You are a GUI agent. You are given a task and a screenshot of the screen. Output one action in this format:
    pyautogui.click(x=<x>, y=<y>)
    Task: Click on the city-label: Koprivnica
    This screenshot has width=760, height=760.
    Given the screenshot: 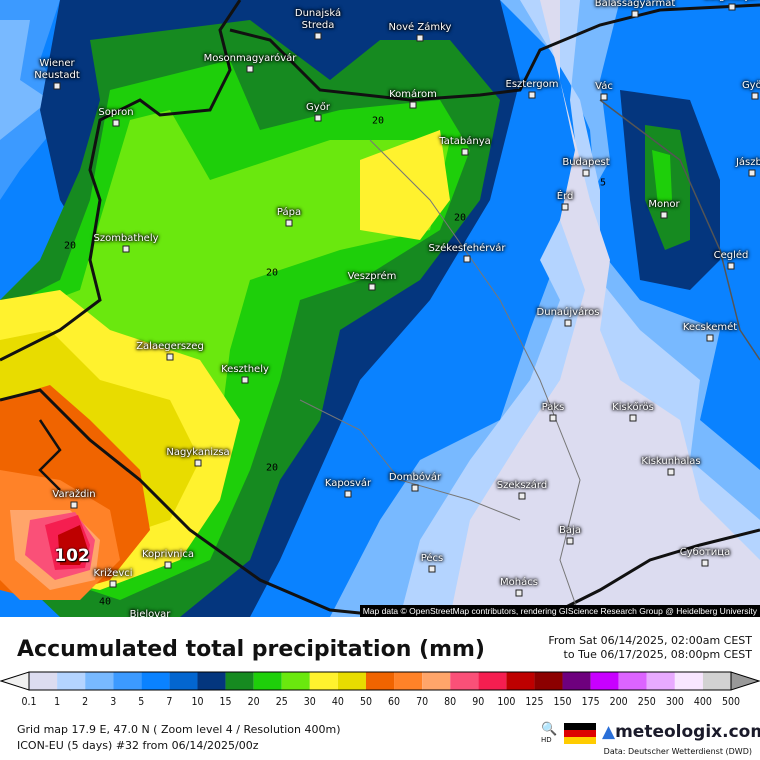 What is the action you would take?
    pyautogui.click(x=168, y=554)
    